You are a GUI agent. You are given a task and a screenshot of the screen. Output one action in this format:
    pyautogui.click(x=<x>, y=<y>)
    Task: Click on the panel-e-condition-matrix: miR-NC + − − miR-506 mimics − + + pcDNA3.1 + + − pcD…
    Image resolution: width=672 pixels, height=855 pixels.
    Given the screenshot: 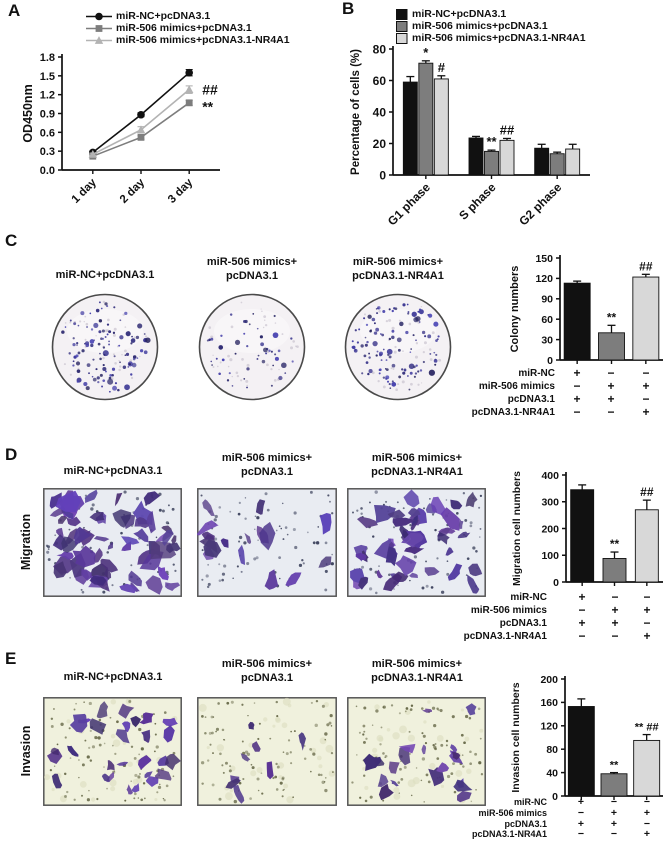 What is the action you would take?
    pyautogui.click(x=563, y=820)
    